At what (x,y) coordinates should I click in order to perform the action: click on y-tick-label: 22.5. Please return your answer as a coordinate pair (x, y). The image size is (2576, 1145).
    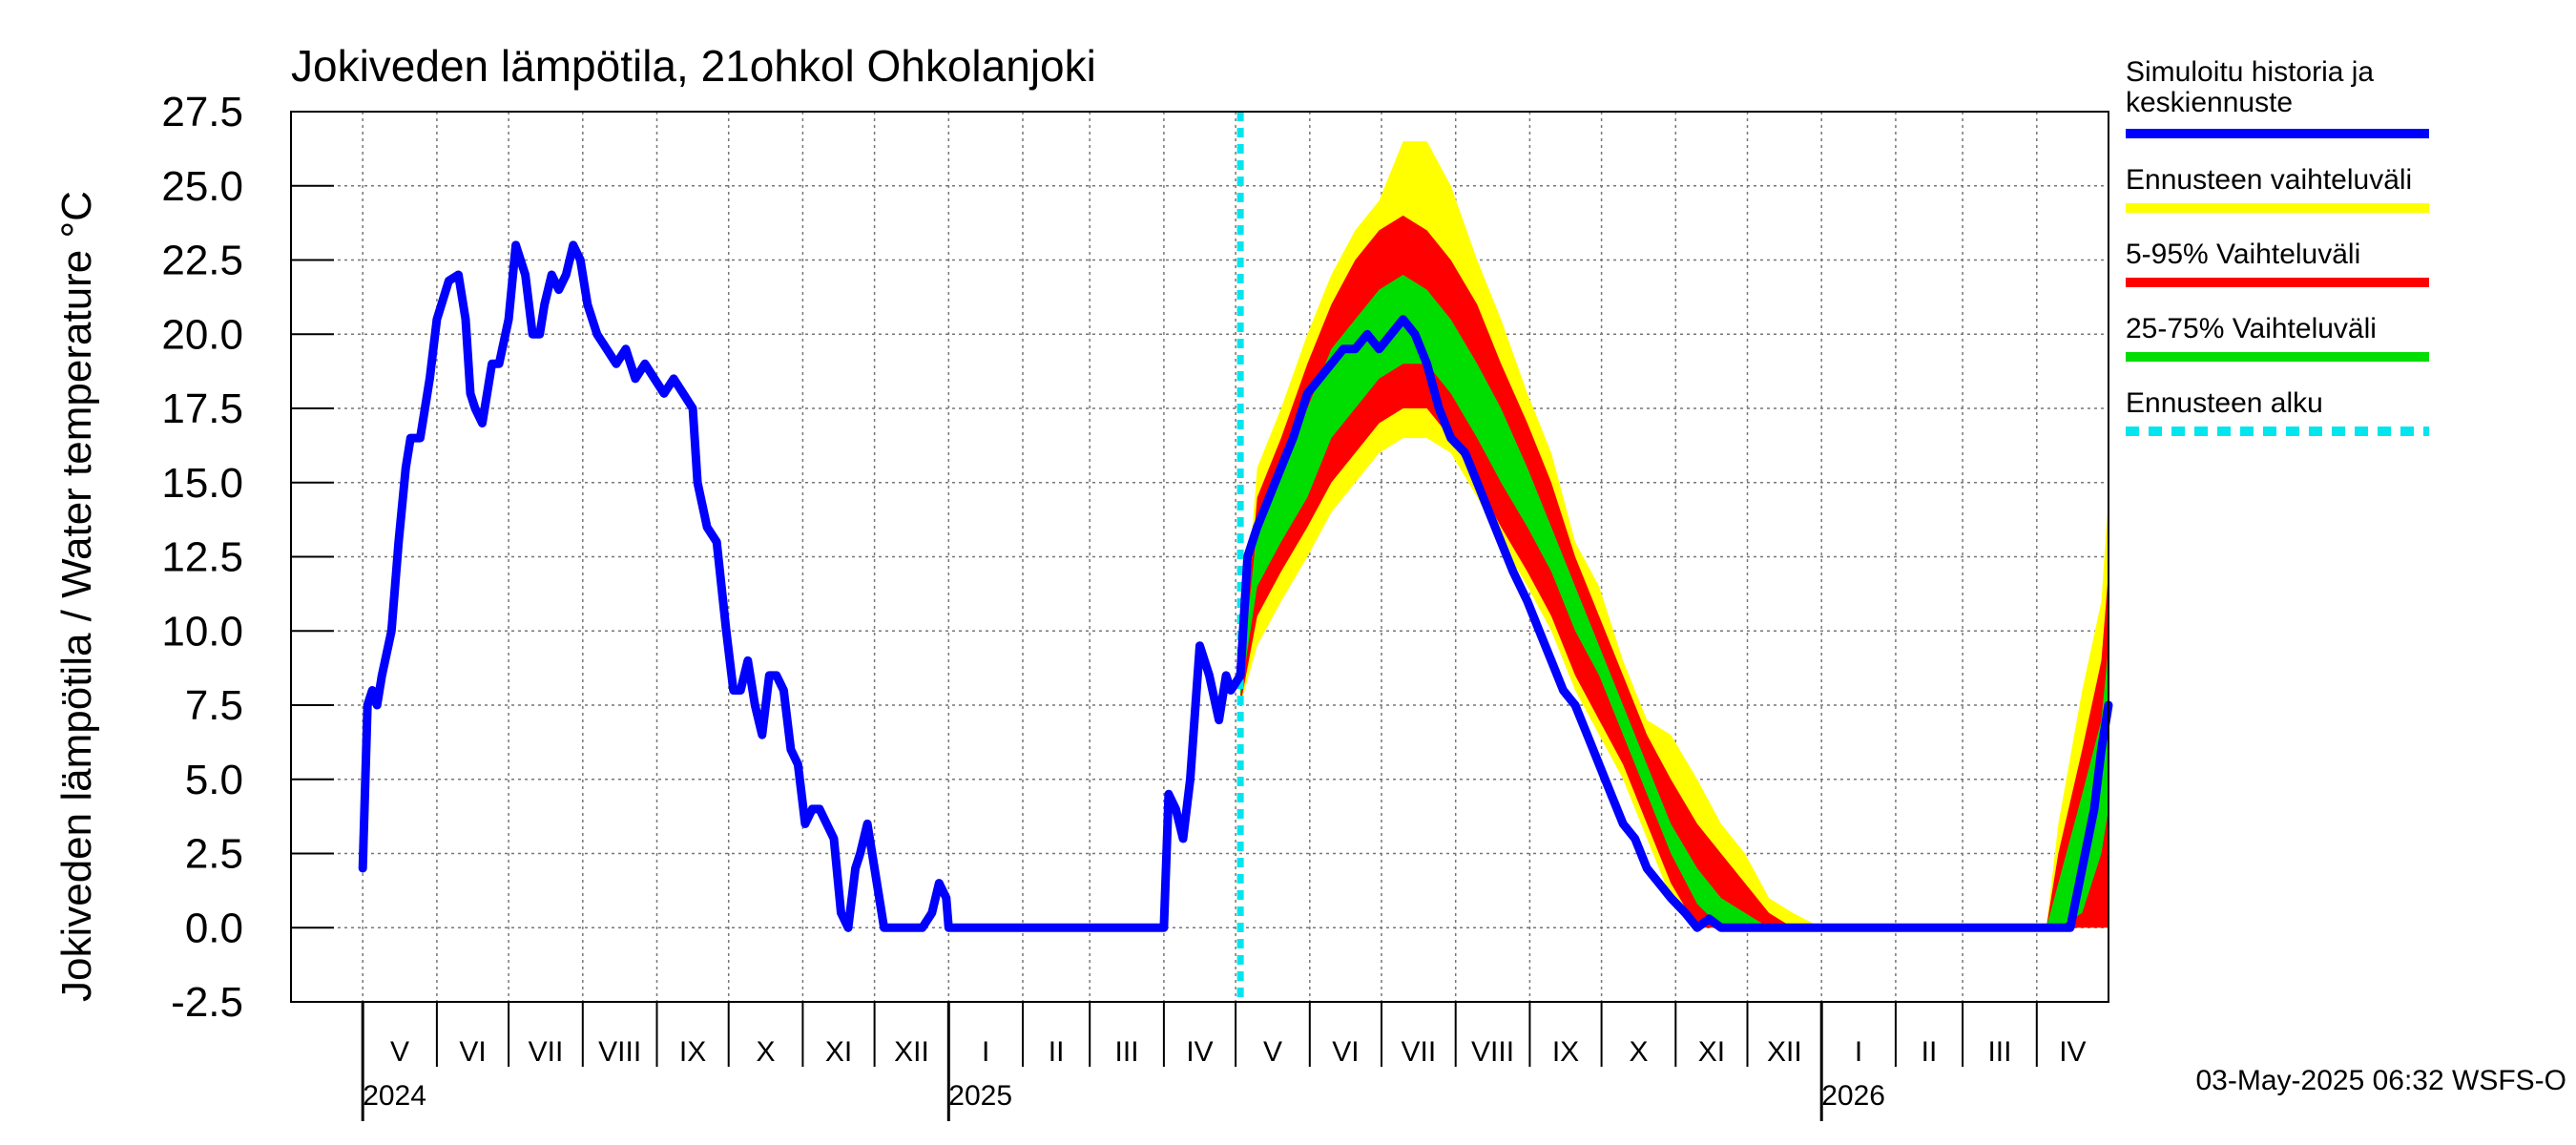
    Looking at the image, I should click on (202, 261).